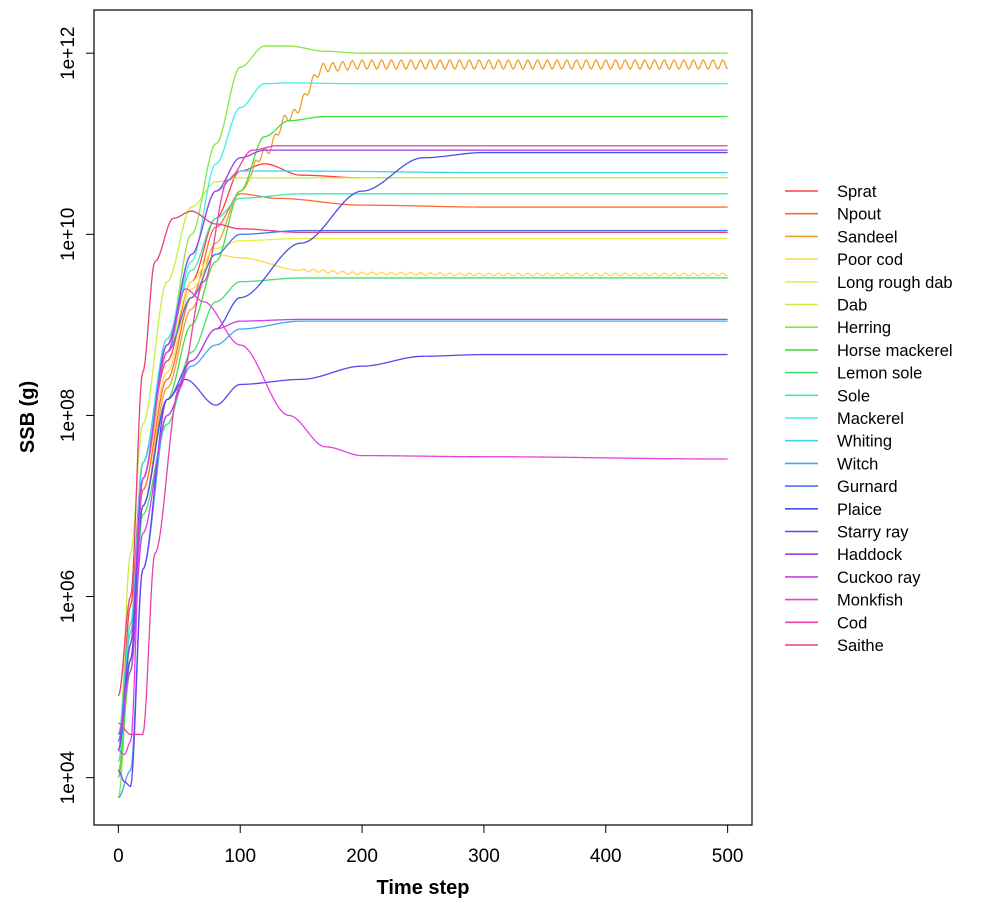 Image resolution: width=988 pixels, height=900 pixels. Describe the element at coordinates (857, 192) in the screenshot. I see `legend-label: Sprat` at that location.